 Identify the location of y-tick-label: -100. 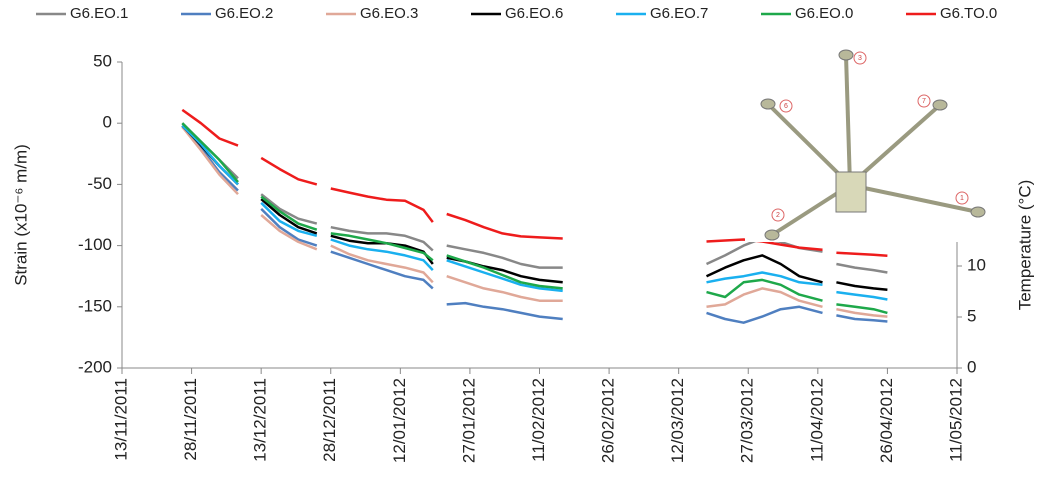
(95, 244).